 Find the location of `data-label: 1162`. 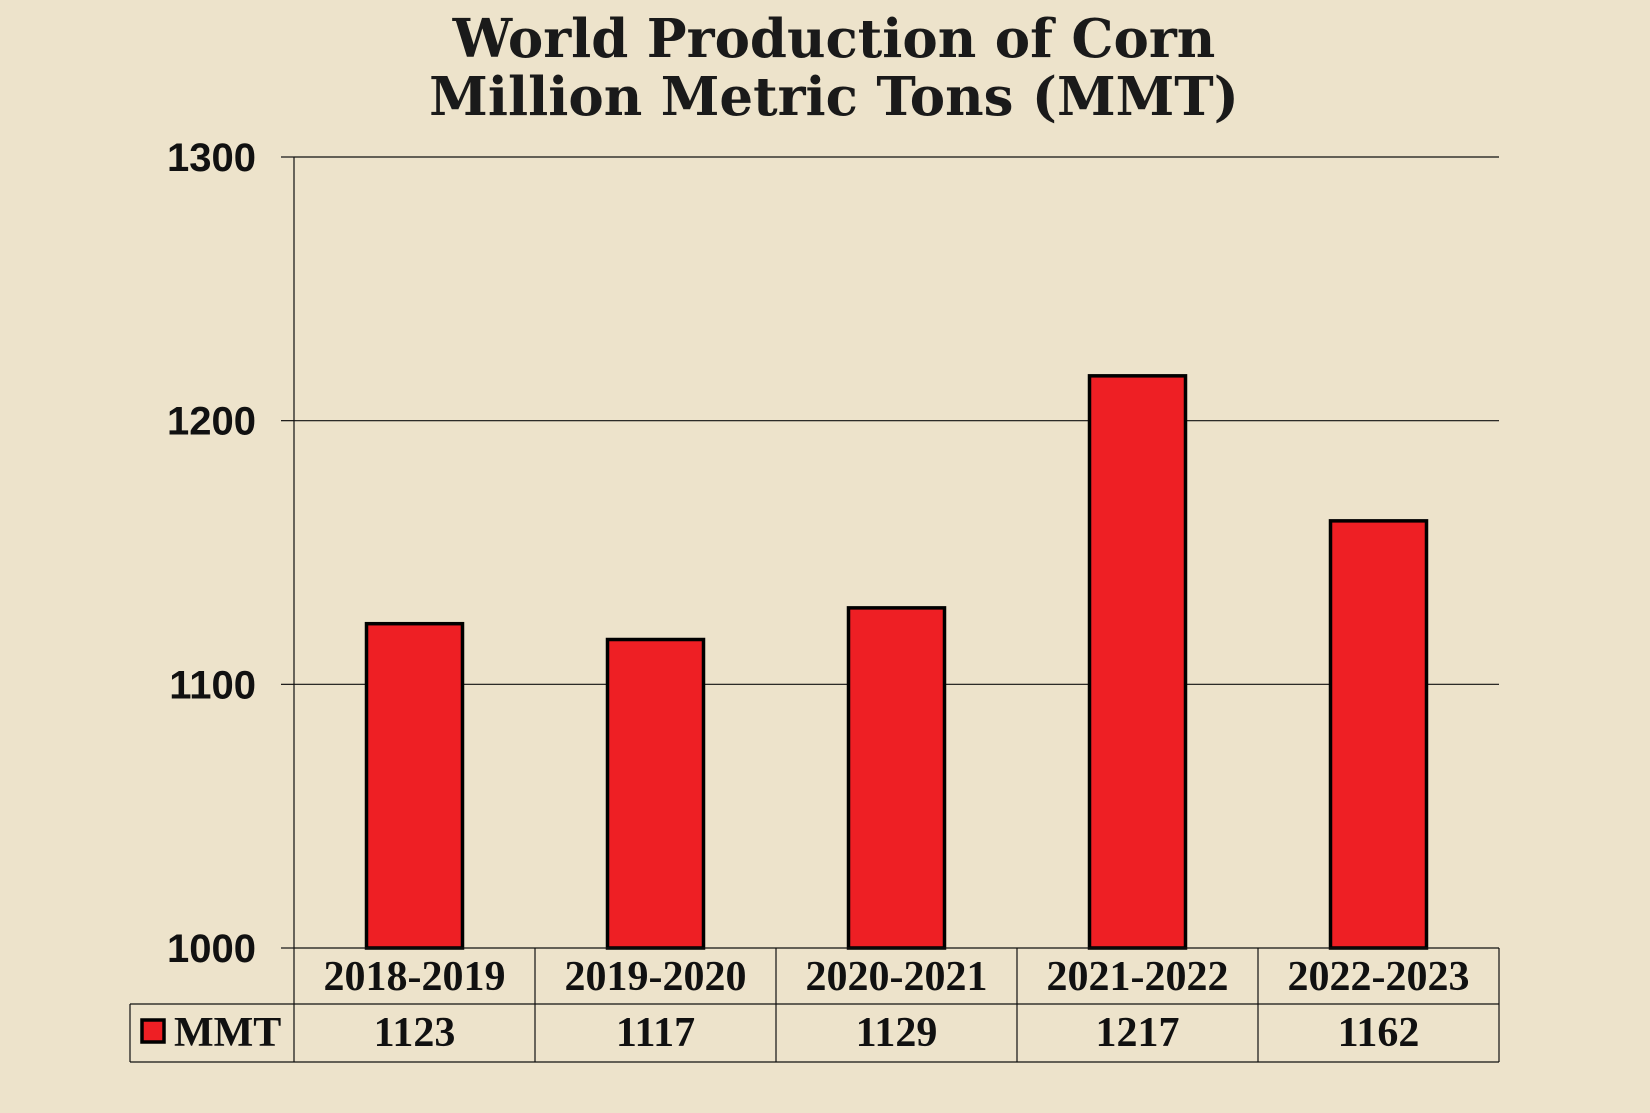

data-label: 1162 is located at coordinates (1379, 1033).